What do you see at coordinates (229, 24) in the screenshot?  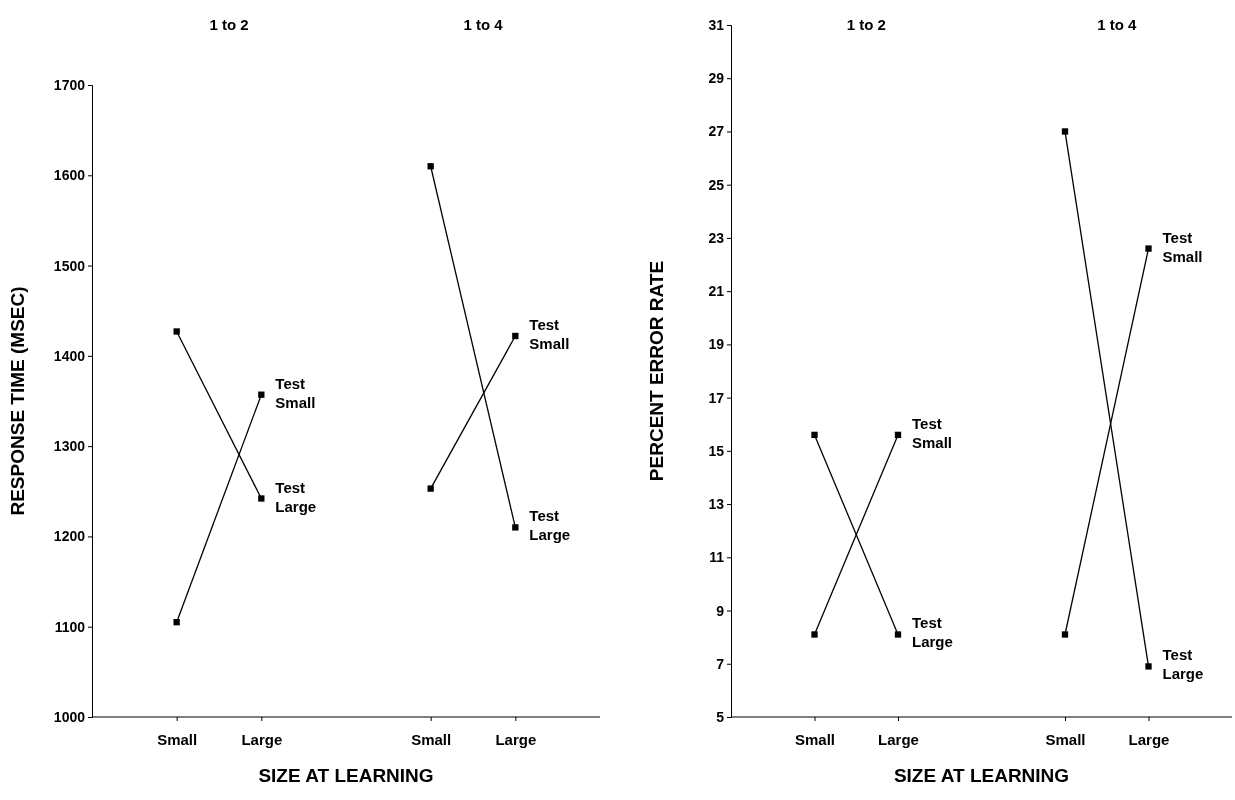 I see `text: 1 to 2` at bounding box center [229, 24].